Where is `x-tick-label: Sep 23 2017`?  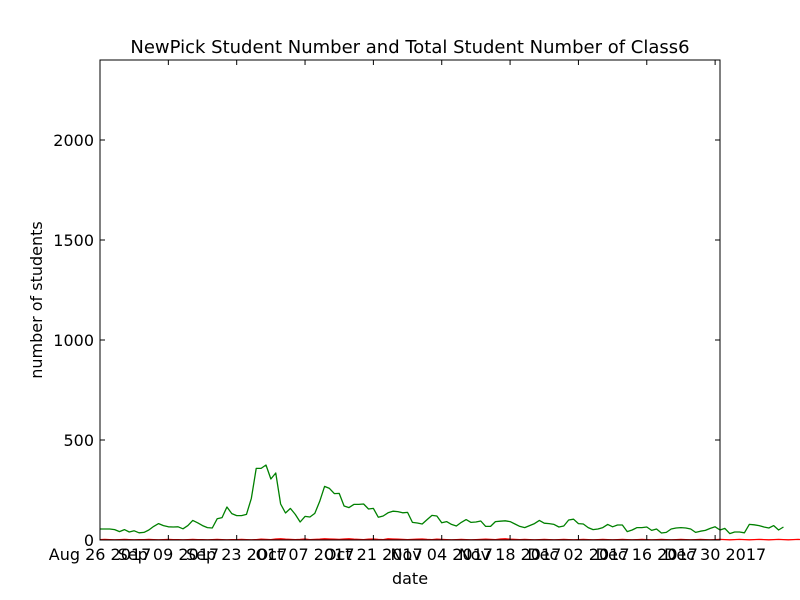 x-tick-label: Sep 23 2017 is located at coordinates (236, 554).